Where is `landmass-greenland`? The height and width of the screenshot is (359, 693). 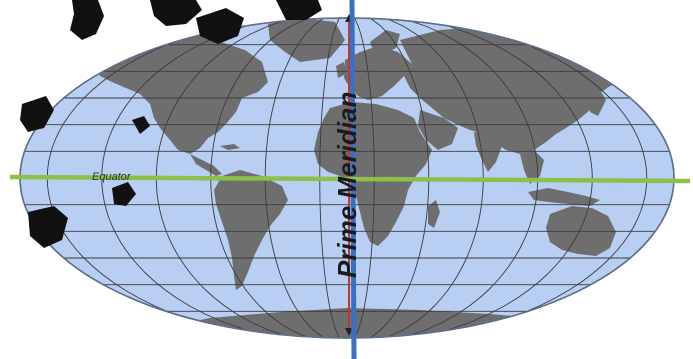 landmass-greenland is located at coordinates (306, 40).